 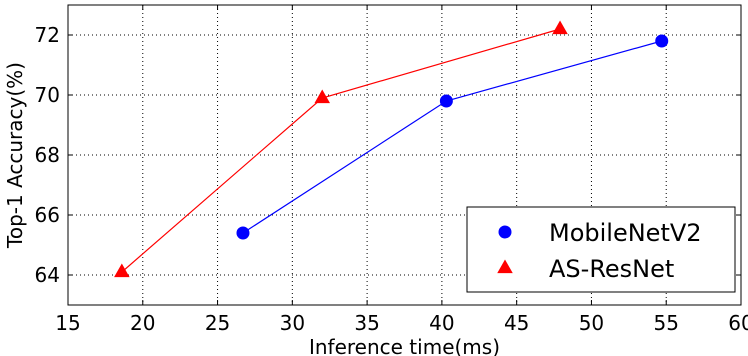 I want to click on x-tick-label-55: 55, so click(x=665, y=323).